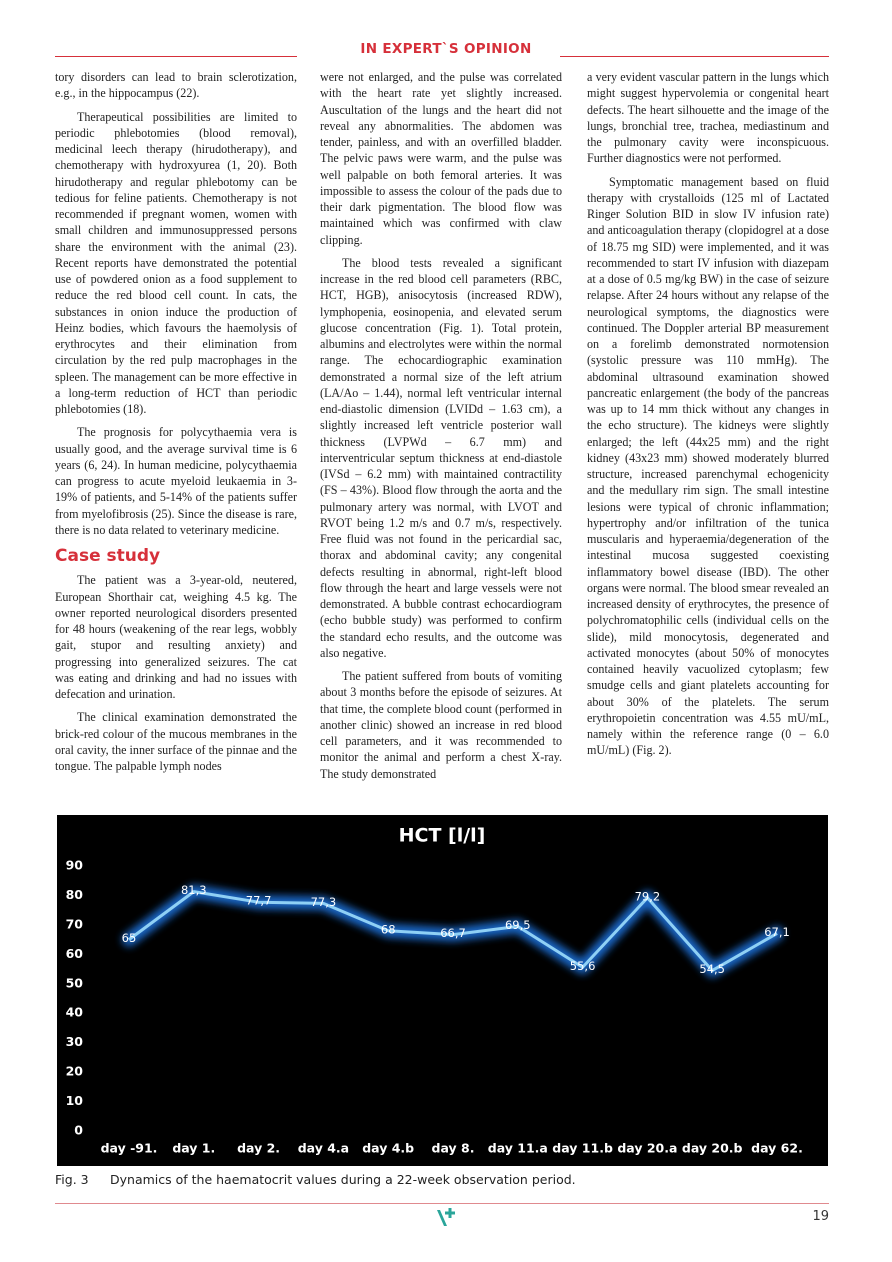 This screenshot has height=1262, width=892. Describe the element at coordinates (75, 923) in the screenshot. I see `y-tick-label: 70` at that location.